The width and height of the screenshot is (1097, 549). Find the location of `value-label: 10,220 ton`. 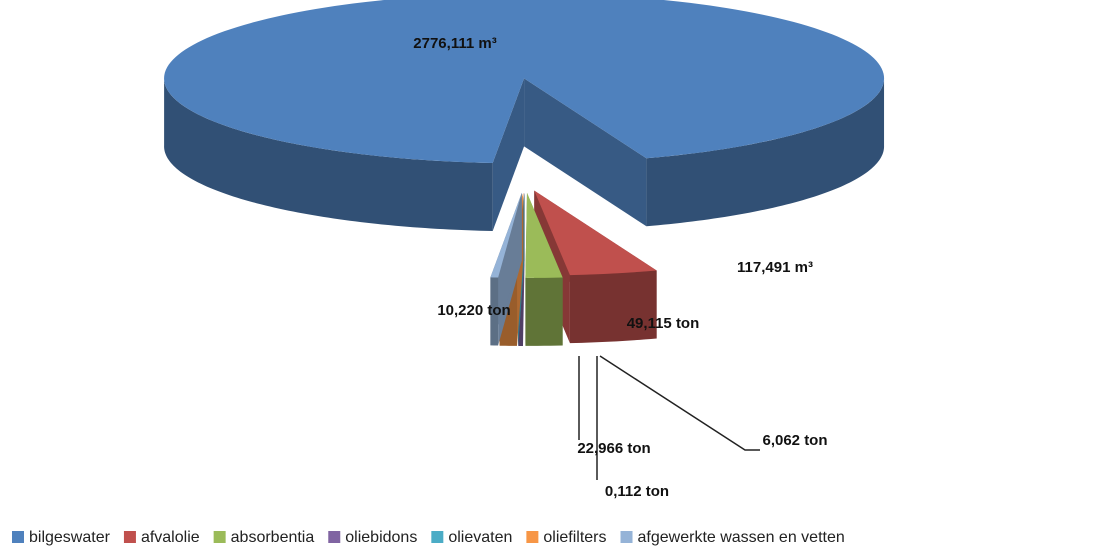

value-label: 10,220 ton is located at coordinates (473, 310).